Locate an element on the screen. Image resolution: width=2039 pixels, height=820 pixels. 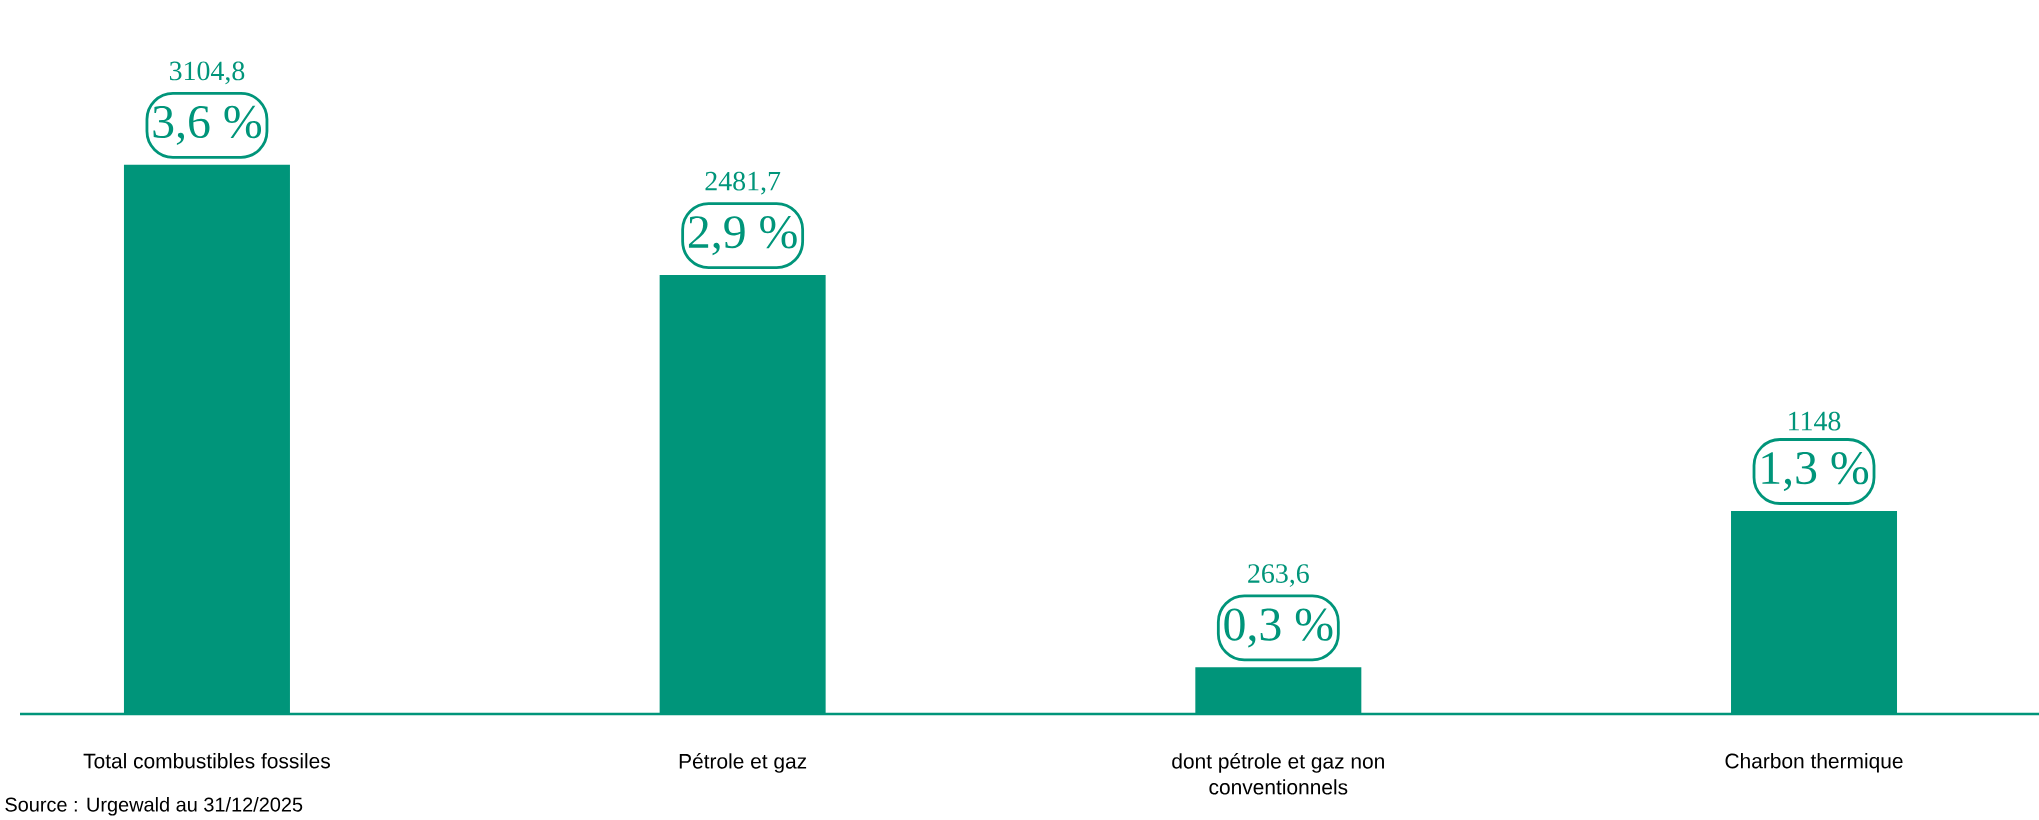
data-label: 2481,7 is located at coordinates (743, 183).